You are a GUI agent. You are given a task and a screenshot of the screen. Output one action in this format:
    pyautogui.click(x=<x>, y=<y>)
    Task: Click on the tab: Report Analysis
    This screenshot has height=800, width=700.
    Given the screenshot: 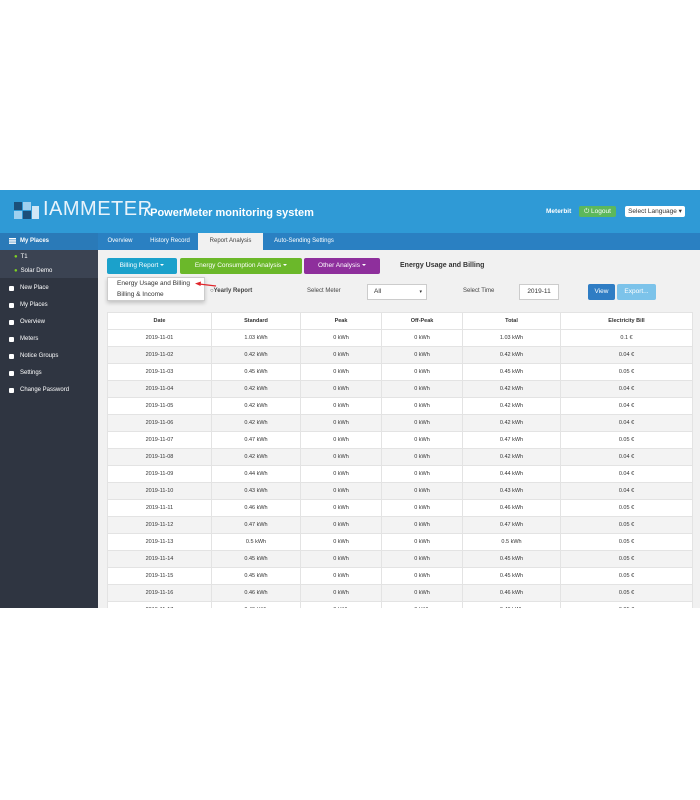 What is the action you would take?
    pyautogui.click(x=230, y=241)
    